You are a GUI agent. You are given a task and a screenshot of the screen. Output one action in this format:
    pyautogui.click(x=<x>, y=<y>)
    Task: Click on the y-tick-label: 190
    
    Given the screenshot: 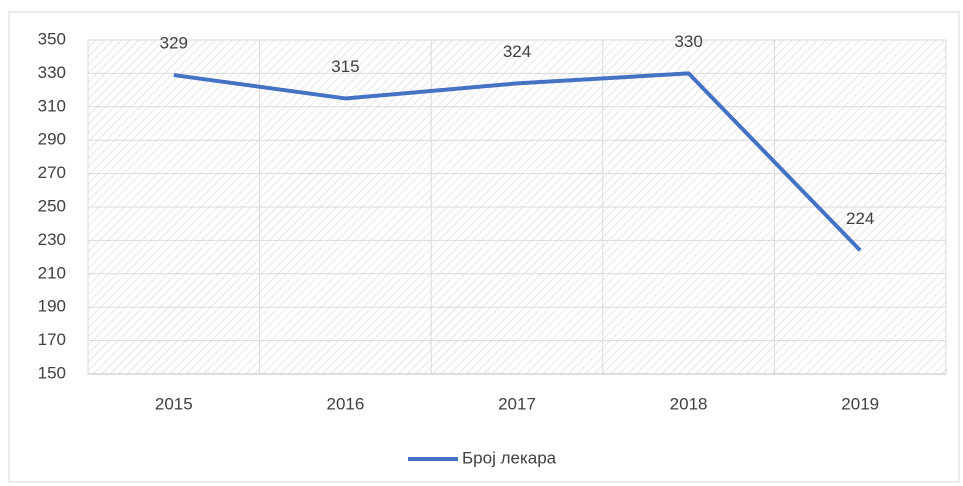 What is the action you would take?
    pyautogui.click(x=52, y=306)
    